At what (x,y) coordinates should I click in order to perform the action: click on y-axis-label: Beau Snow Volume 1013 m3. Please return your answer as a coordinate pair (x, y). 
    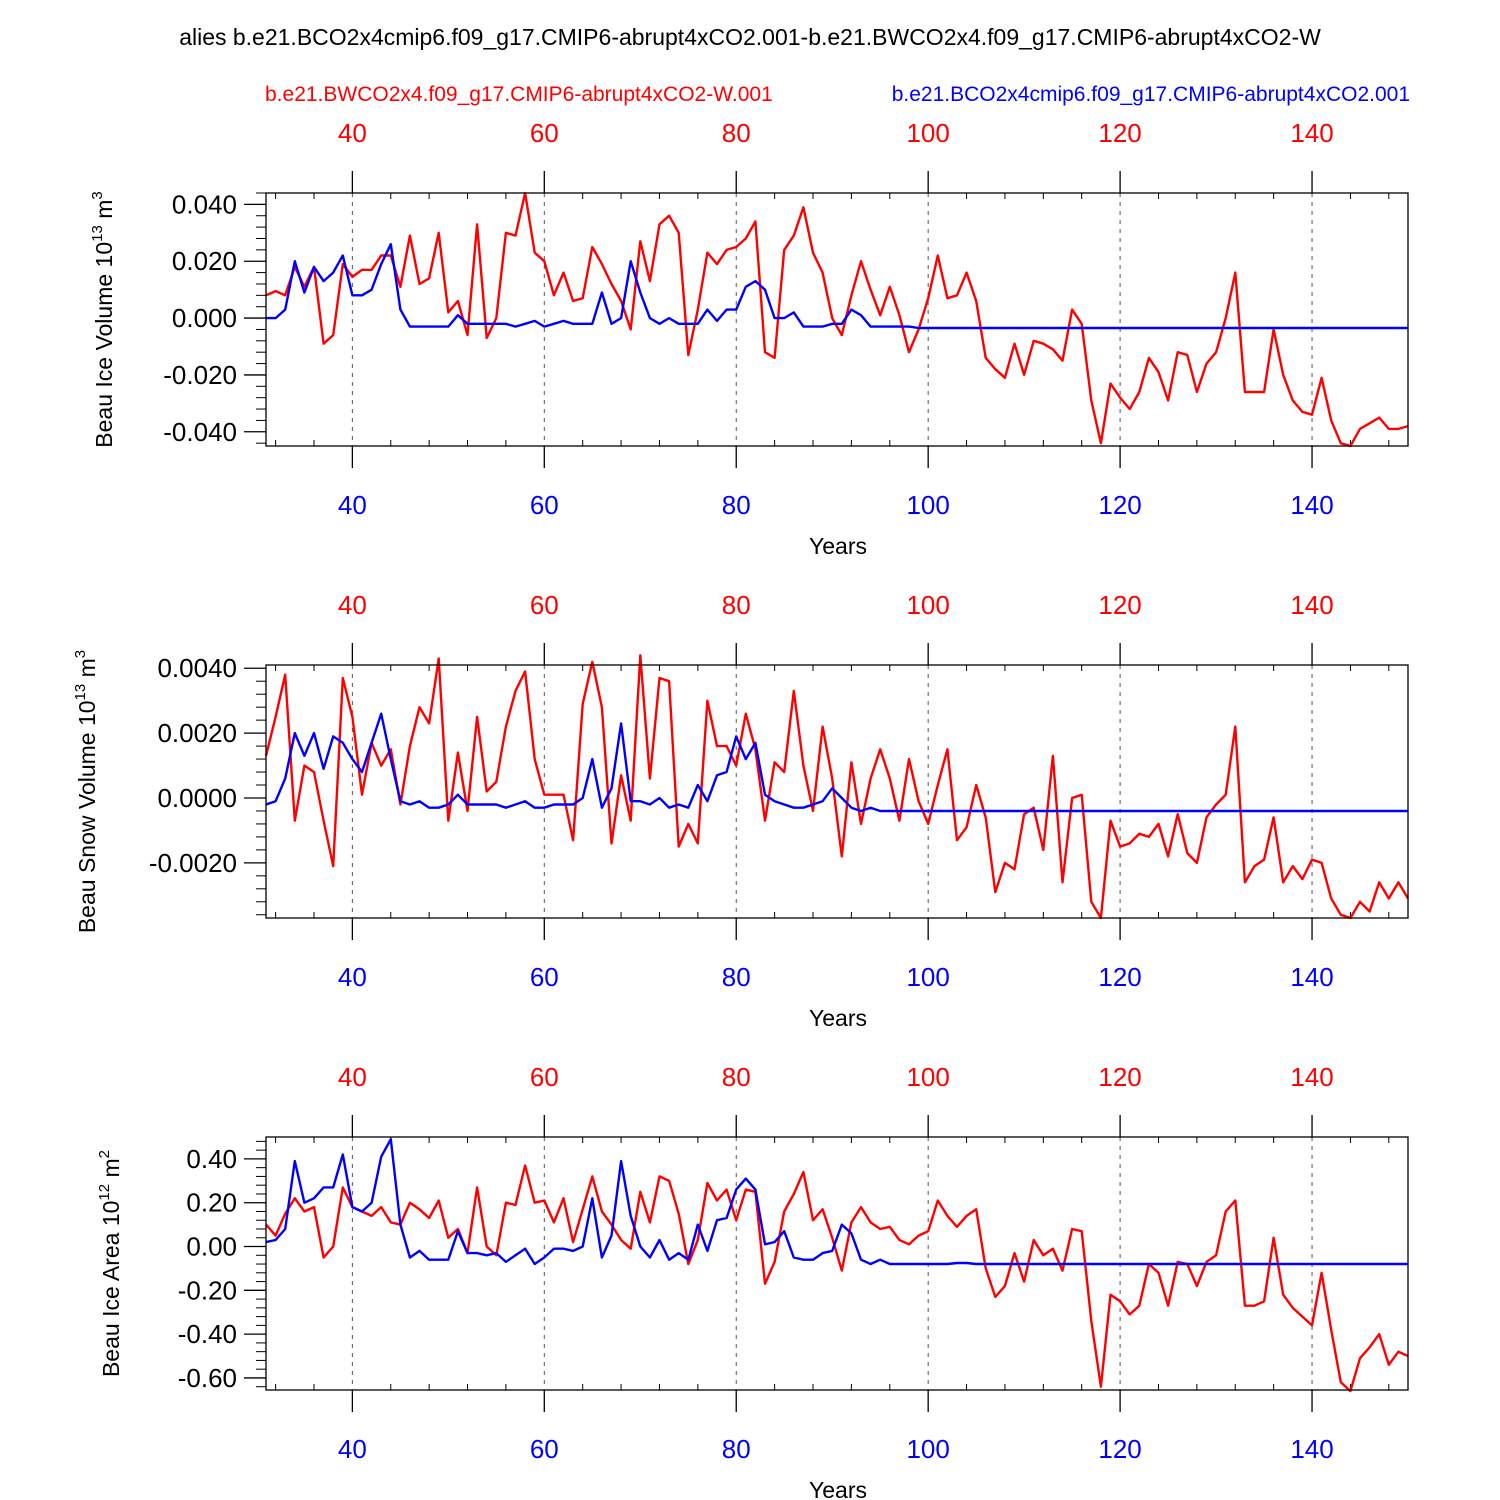
    Looking at the image, I should click on (86, 791).